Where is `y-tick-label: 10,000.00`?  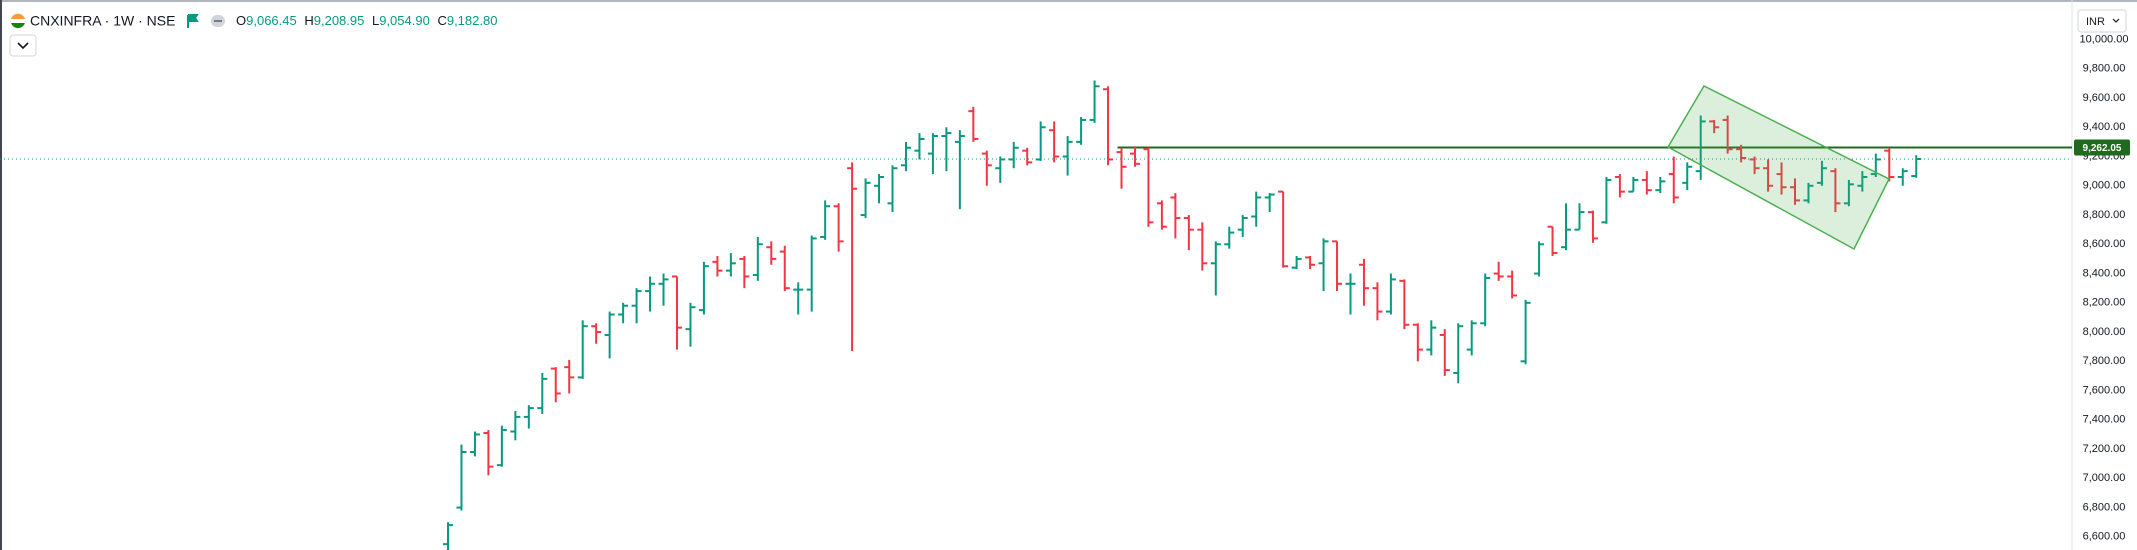 y-tick-label: 10,000.00 is located at coordinates (2104, 39).